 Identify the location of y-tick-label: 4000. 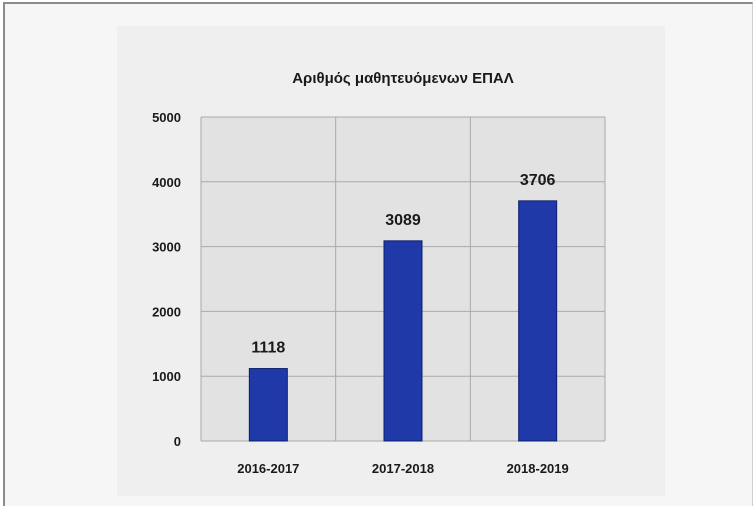
(166, 182).